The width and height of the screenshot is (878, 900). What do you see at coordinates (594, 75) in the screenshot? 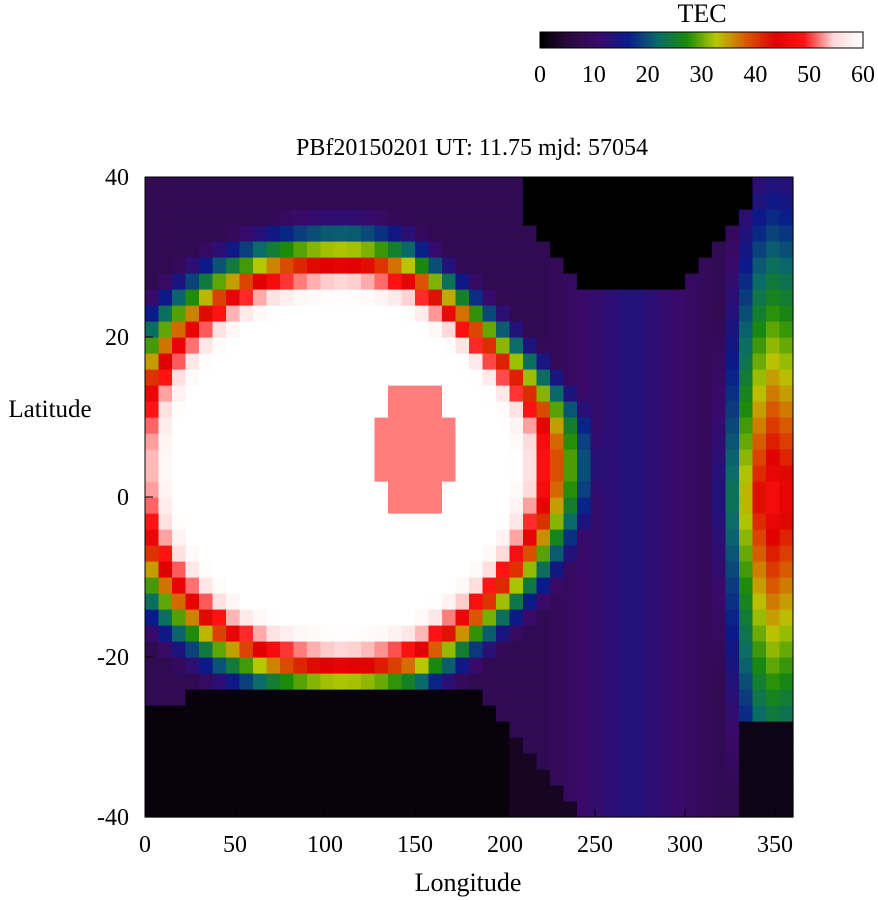
I see `colorbar-tick-label: 10` at bounding box center [594, 75].